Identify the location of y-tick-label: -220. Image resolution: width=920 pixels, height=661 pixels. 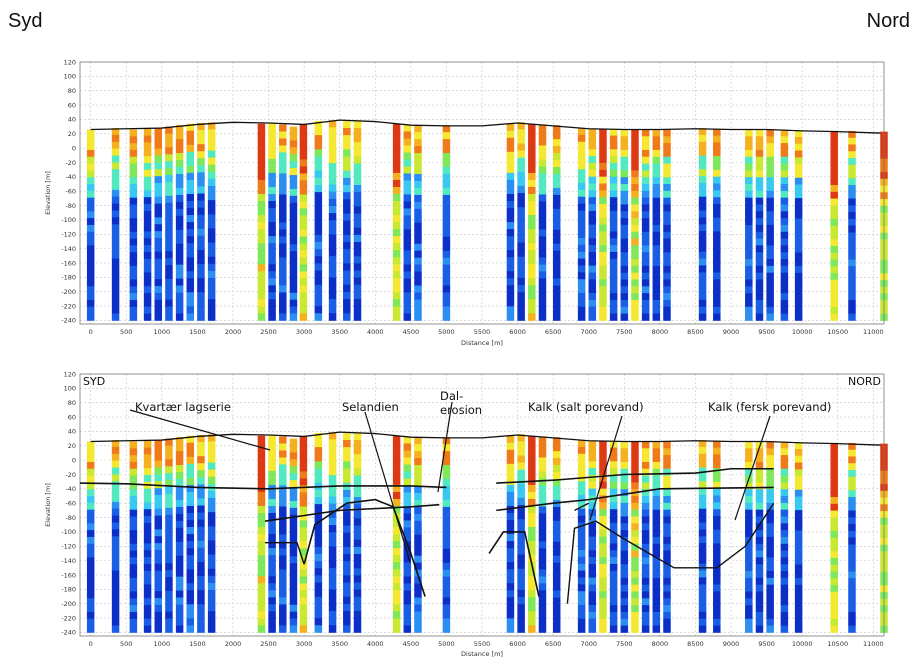
(68, 306).